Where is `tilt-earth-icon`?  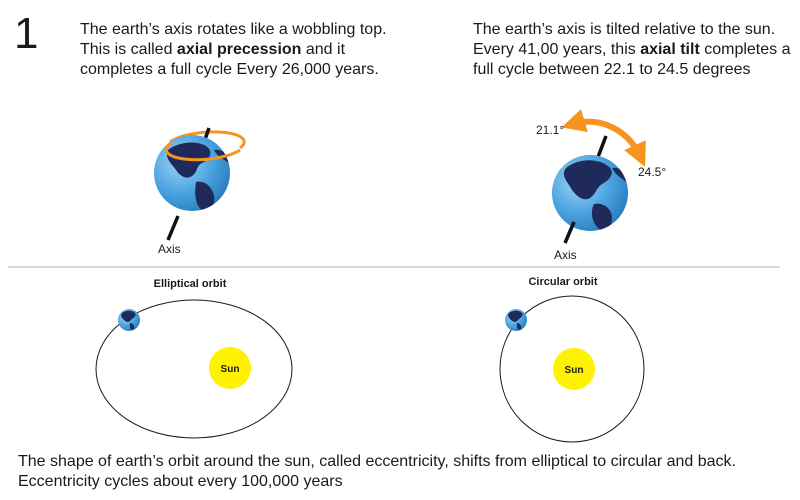 tilt-earth-icon is located at coordinates (590, 193).